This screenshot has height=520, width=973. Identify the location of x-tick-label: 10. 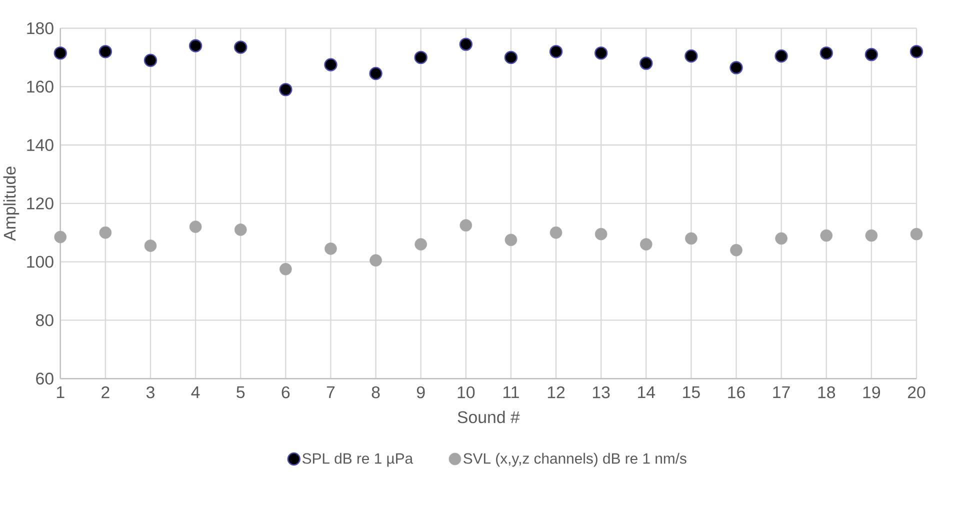
(466, 392).